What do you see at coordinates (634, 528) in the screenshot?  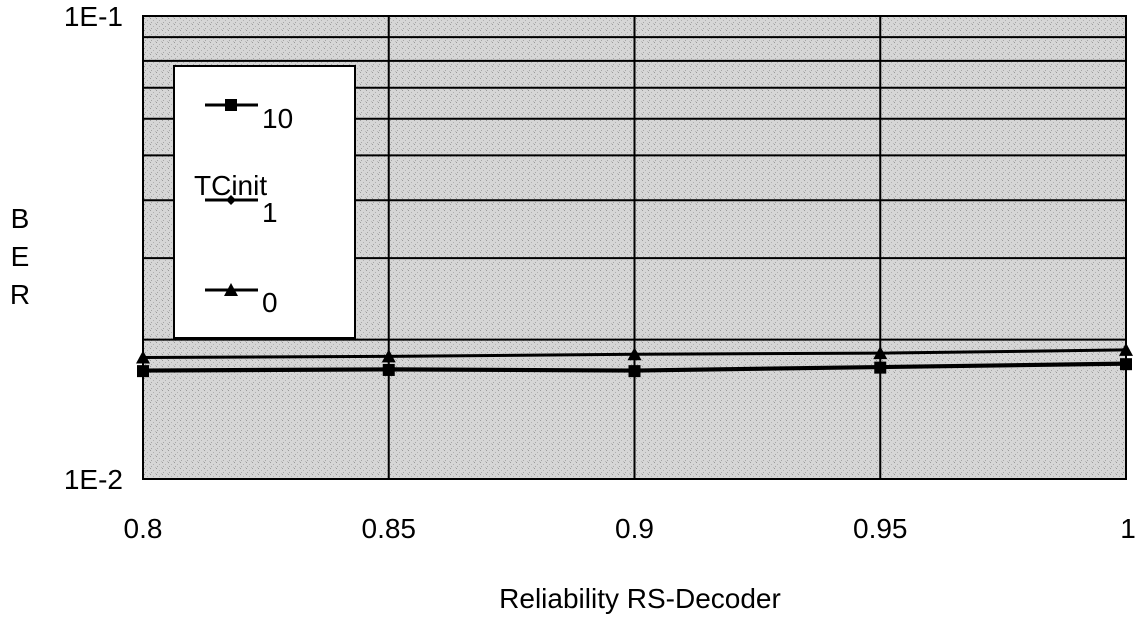 I see `x-tick-label: 0.9` at bounding box center [634, 528].